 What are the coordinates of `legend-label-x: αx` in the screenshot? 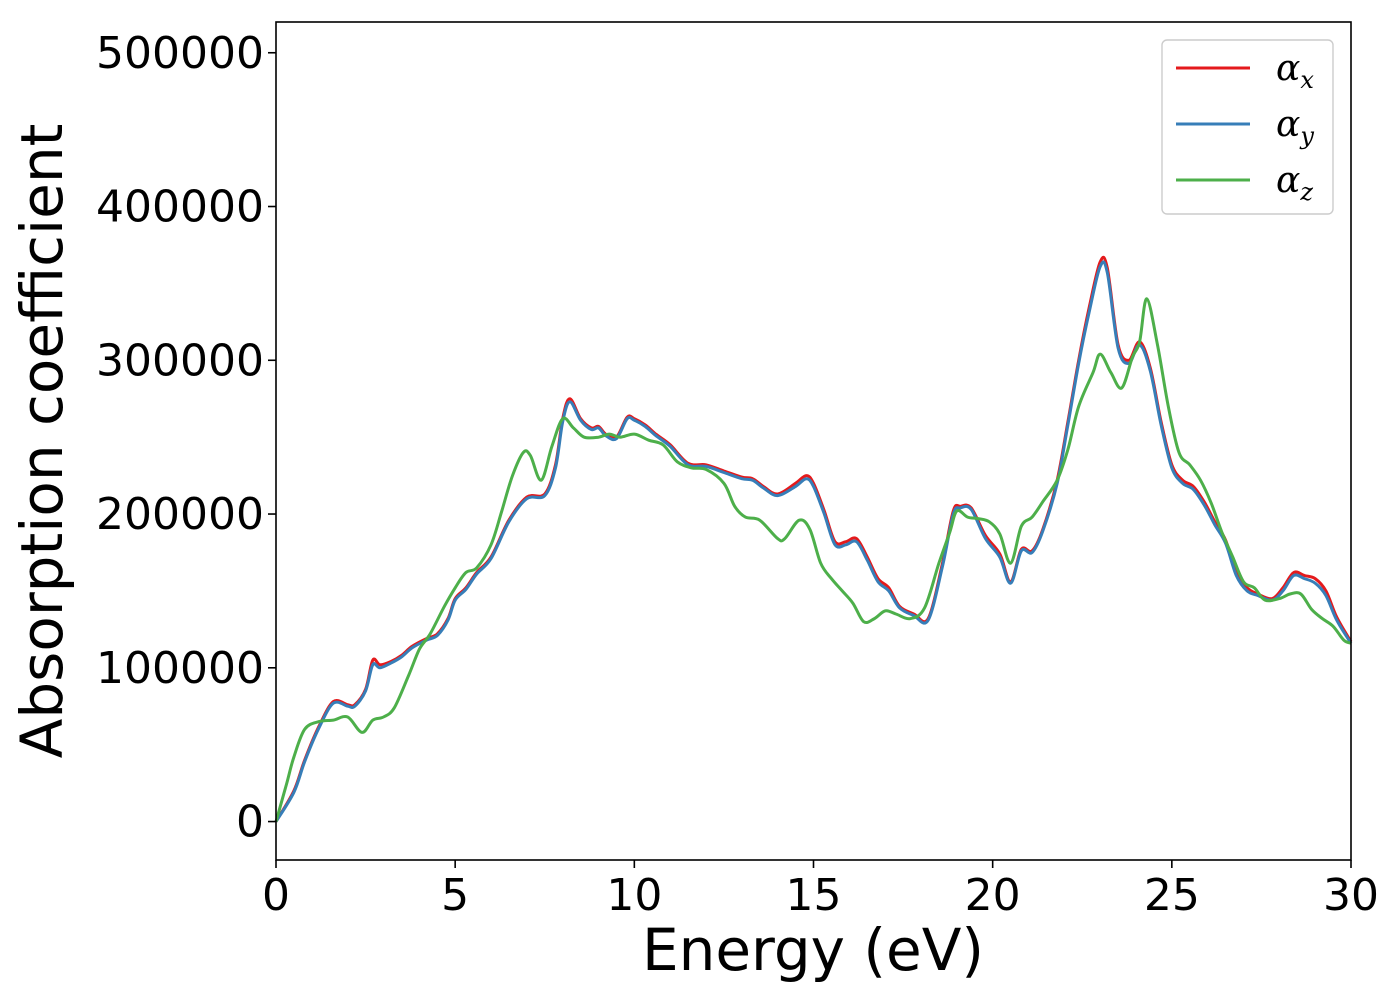 It's located at (1295, 71).